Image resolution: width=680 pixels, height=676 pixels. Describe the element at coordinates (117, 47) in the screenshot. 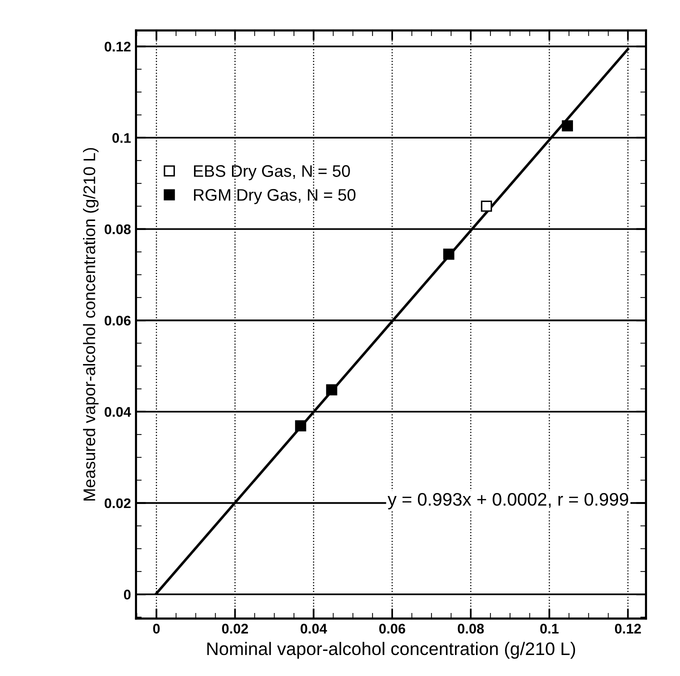

I see `y-tick-label: 0.12` at that location.